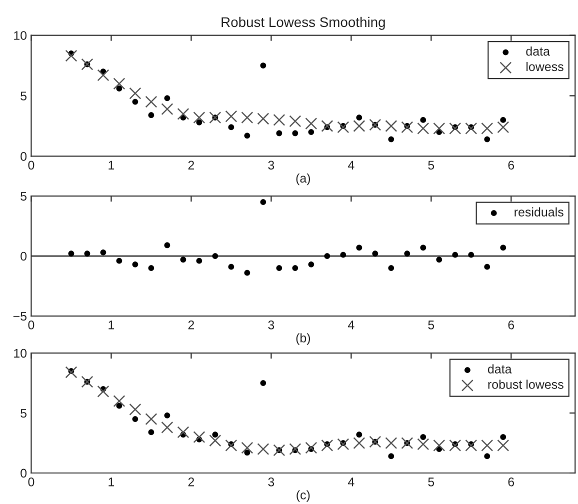 The width and height of the screenshot is (578, 504). Describe the element at coordinates (20, 316) in the screenshot. I see `y-tick-label: −5` at that location.